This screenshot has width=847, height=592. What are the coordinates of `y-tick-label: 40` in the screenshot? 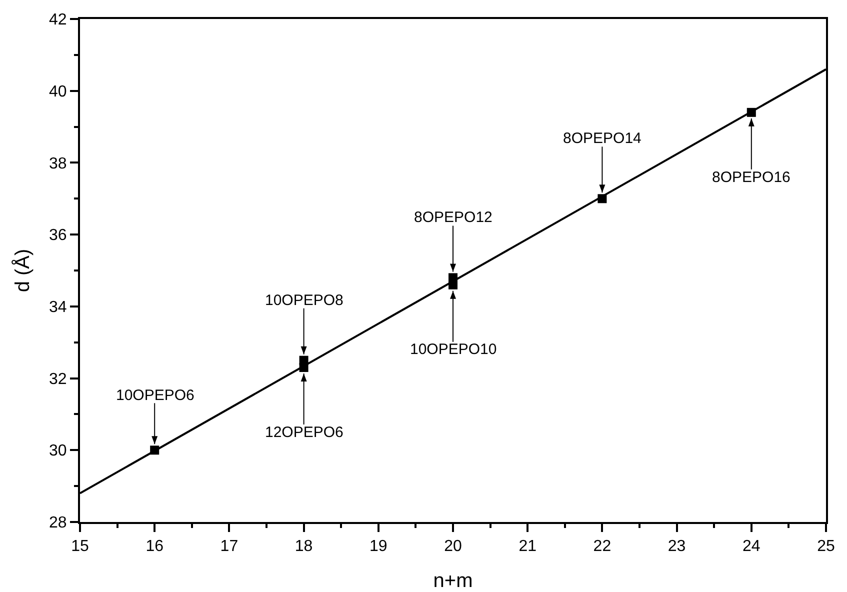 It's located at (58, 91).